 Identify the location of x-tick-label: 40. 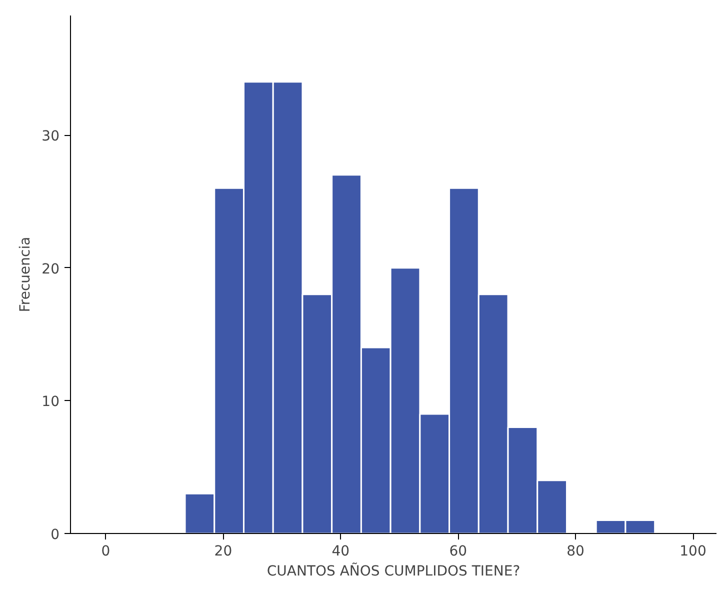
(341, 552).